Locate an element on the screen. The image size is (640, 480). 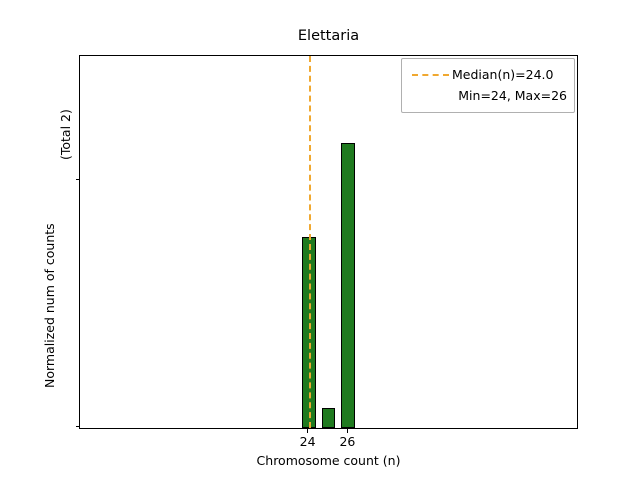
legend: Median(n)=24.0 Min=24, Max=26 is located at coordinates (488, 85).